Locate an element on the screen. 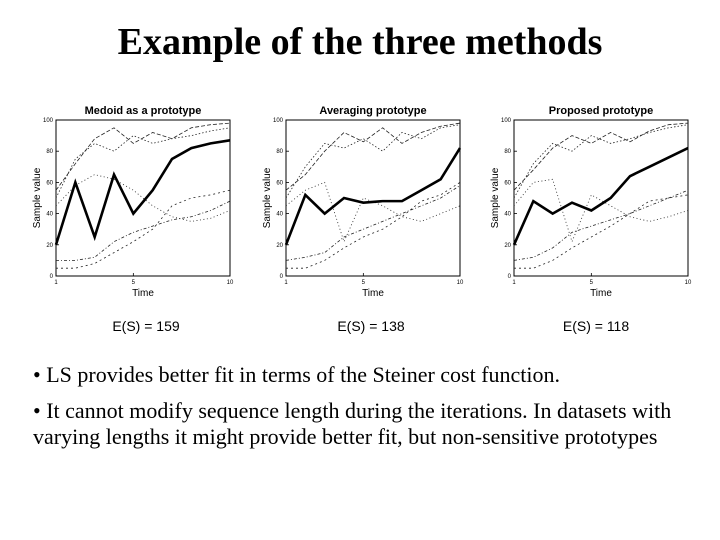  cost-label-proposed: E(S) = 118 is located at coordinates (596, 326).